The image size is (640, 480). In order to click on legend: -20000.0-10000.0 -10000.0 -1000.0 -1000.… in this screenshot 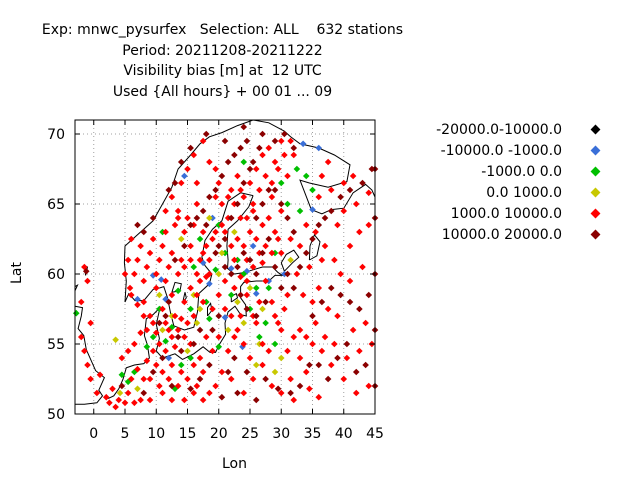, I will do `click(510, 184)`.